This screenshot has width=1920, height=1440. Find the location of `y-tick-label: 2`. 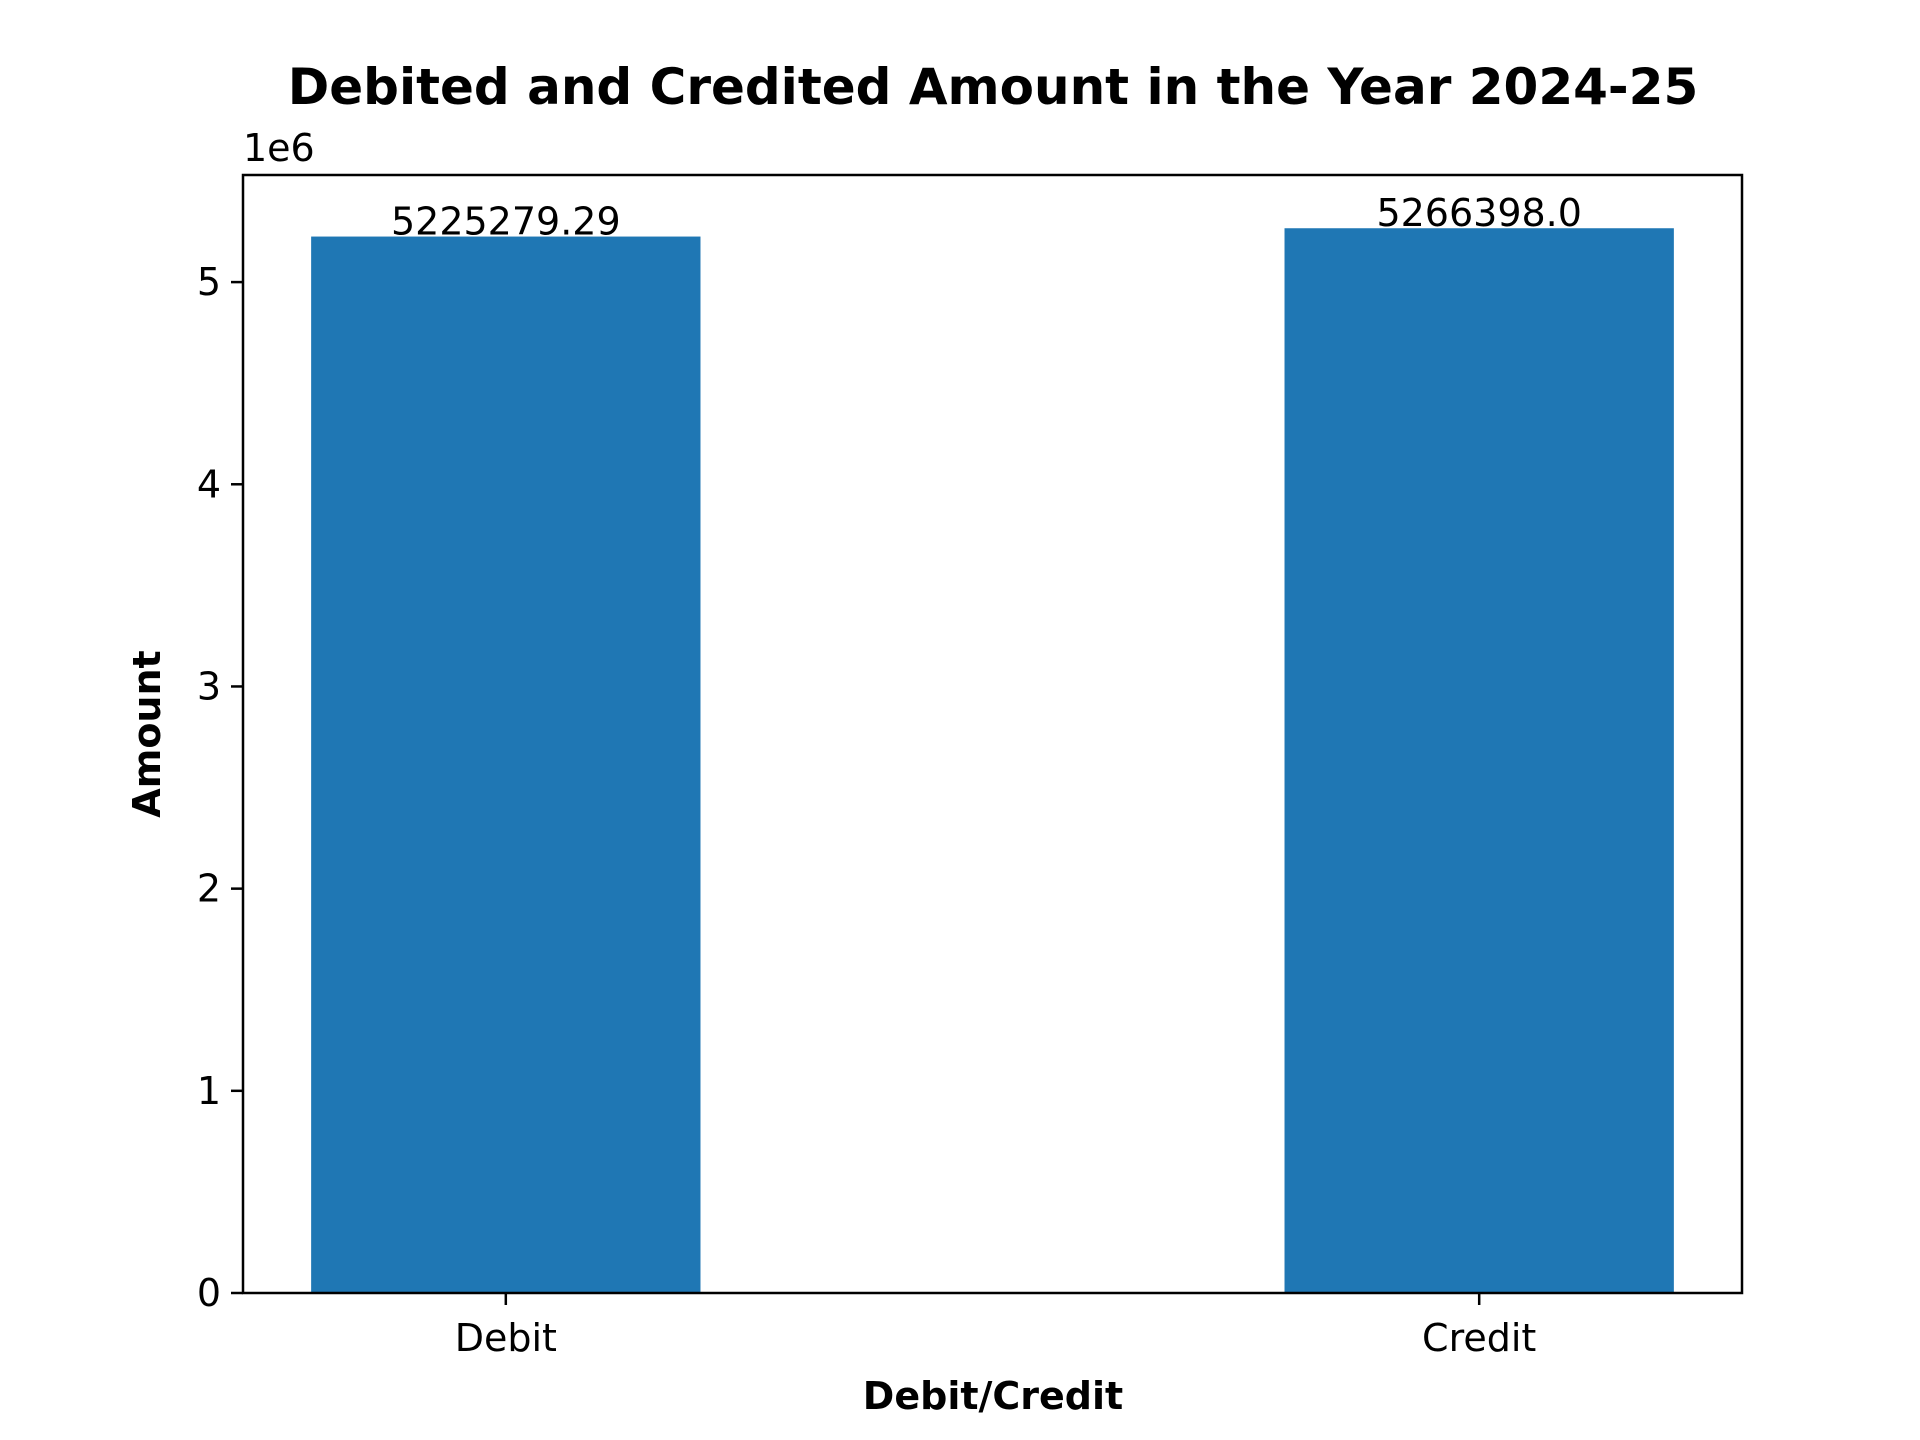

y-tick-label: 2 is located at coordinates (209, 889).